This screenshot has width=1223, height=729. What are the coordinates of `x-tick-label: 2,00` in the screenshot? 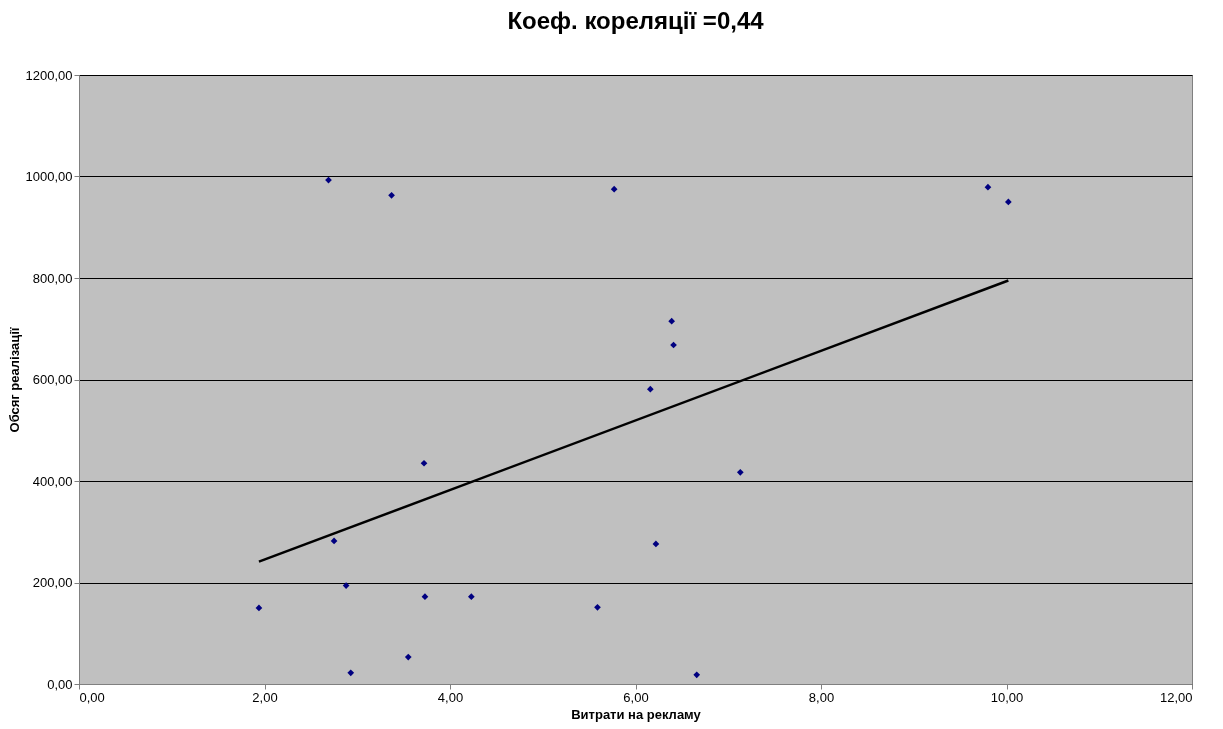 It's located at (265, 697).